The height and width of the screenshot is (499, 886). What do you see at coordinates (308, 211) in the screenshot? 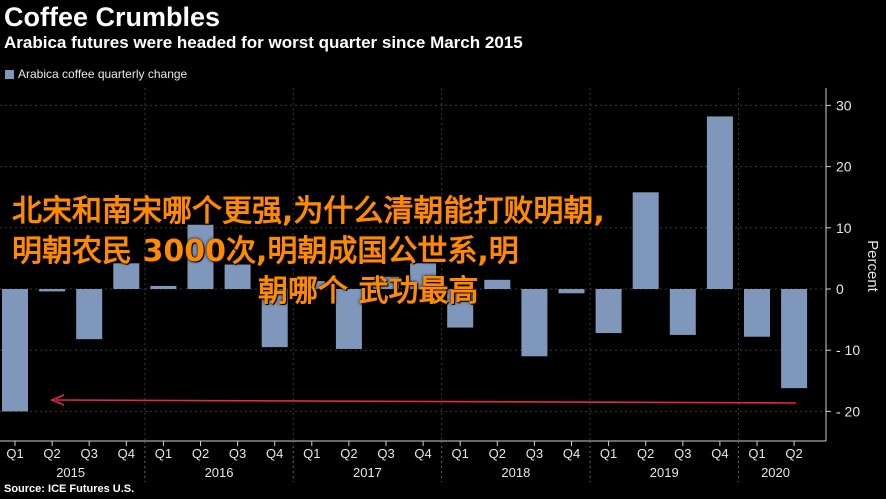
I see `overlay-line-1: 北宋和南宋哪个更强,为什么清朝能打败明朝,` at bounding box center [308, 211].